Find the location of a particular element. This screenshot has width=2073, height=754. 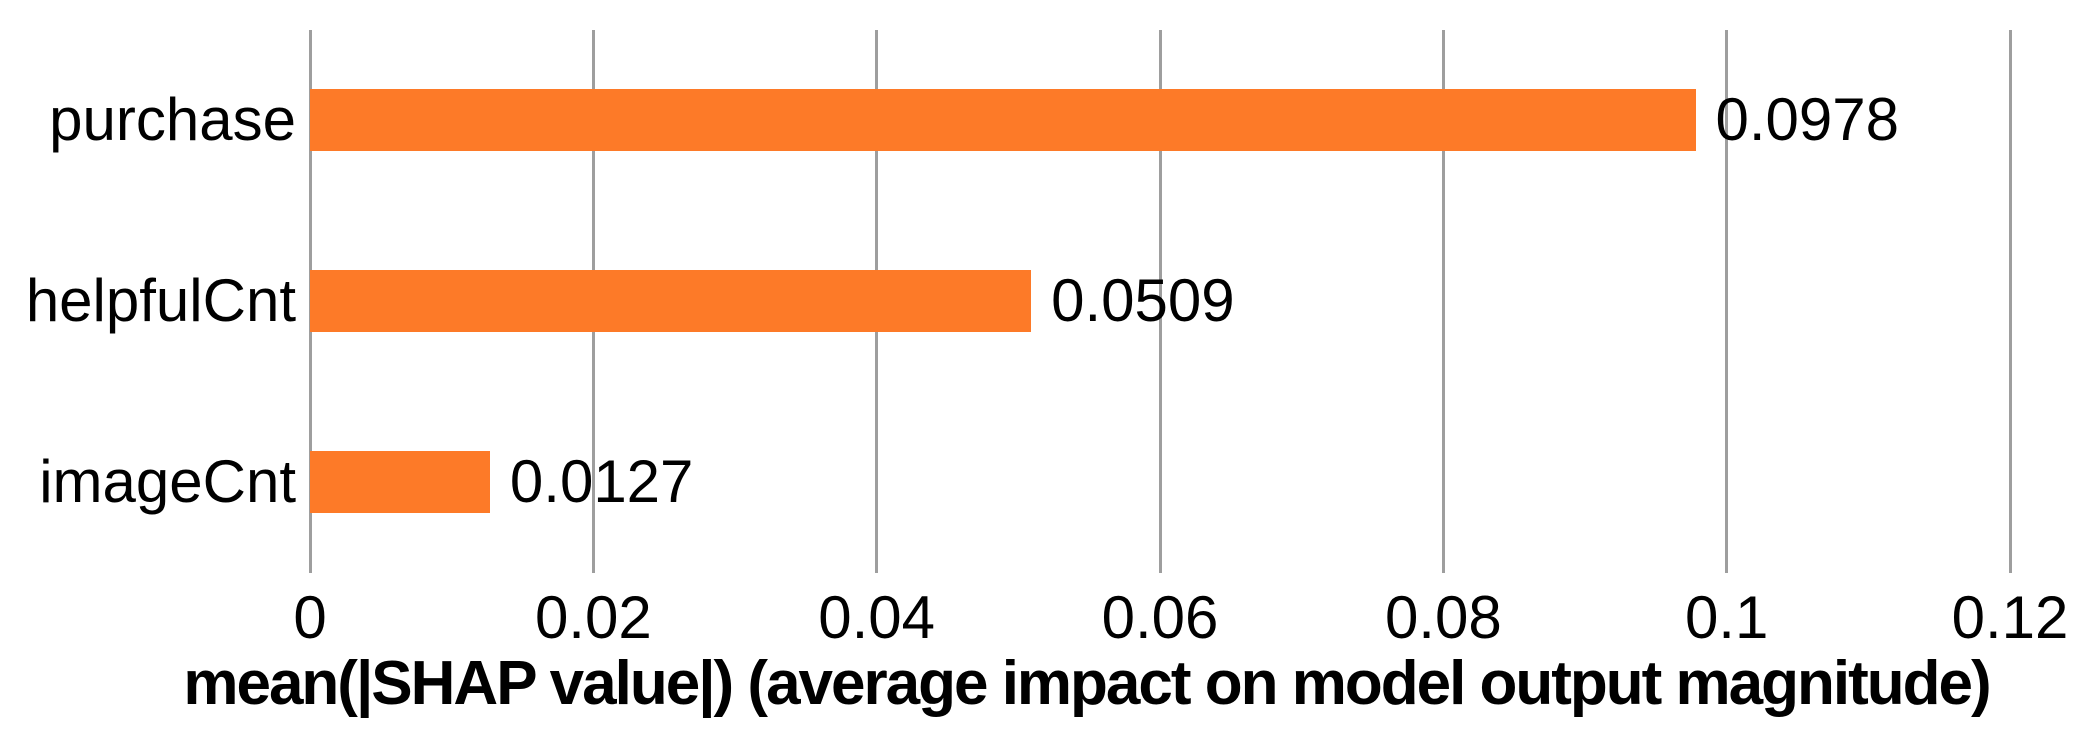

y-category-label: purchase is located at coordinates (172, 120).